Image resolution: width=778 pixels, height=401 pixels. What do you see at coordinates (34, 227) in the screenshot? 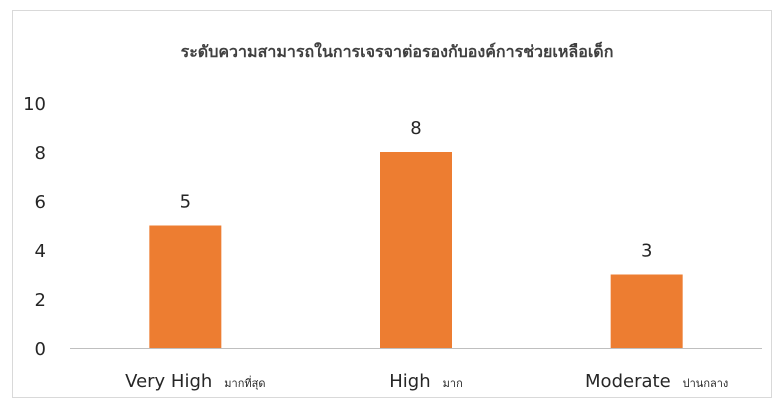
I see `y-axis-ticks: 0 2 4 6 8 10` at bounding box center [34, 227].